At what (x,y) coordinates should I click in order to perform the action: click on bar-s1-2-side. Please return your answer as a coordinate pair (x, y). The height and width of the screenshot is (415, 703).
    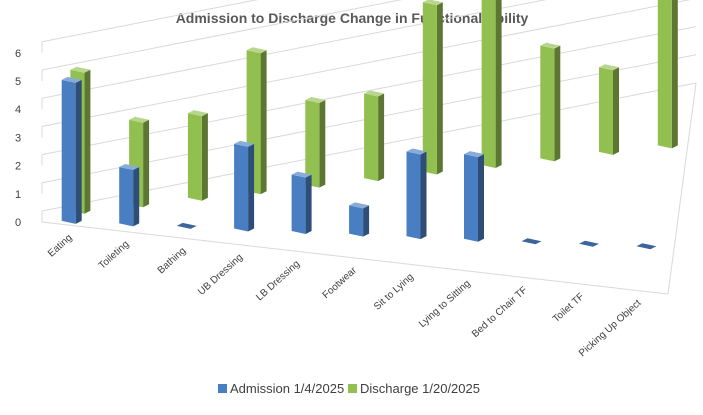
    Looking at the image, I should click on (204, 157).